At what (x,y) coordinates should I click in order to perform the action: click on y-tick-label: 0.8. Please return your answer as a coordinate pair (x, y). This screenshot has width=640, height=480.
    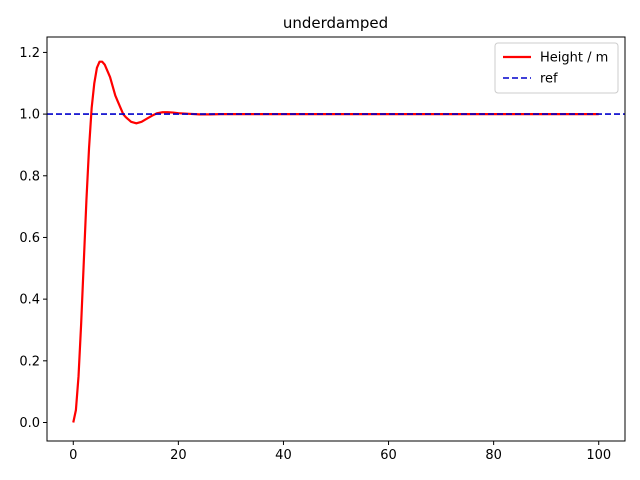
    Looking at the image, I should click on (29, 176).